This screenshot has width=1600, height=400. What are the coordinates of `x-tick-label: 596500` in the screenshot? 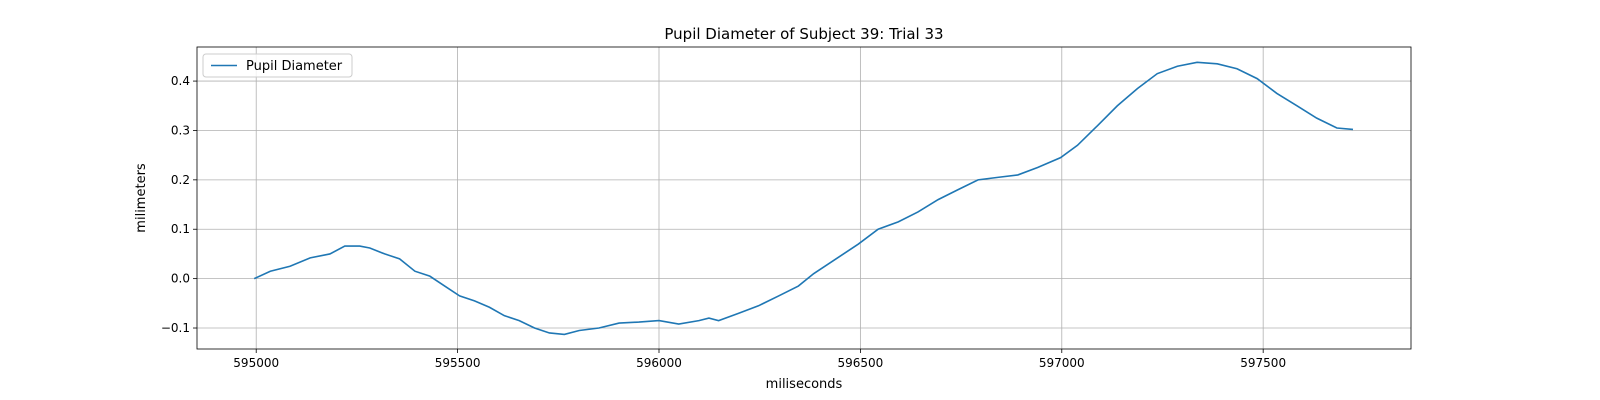 It's located at (860, 363).